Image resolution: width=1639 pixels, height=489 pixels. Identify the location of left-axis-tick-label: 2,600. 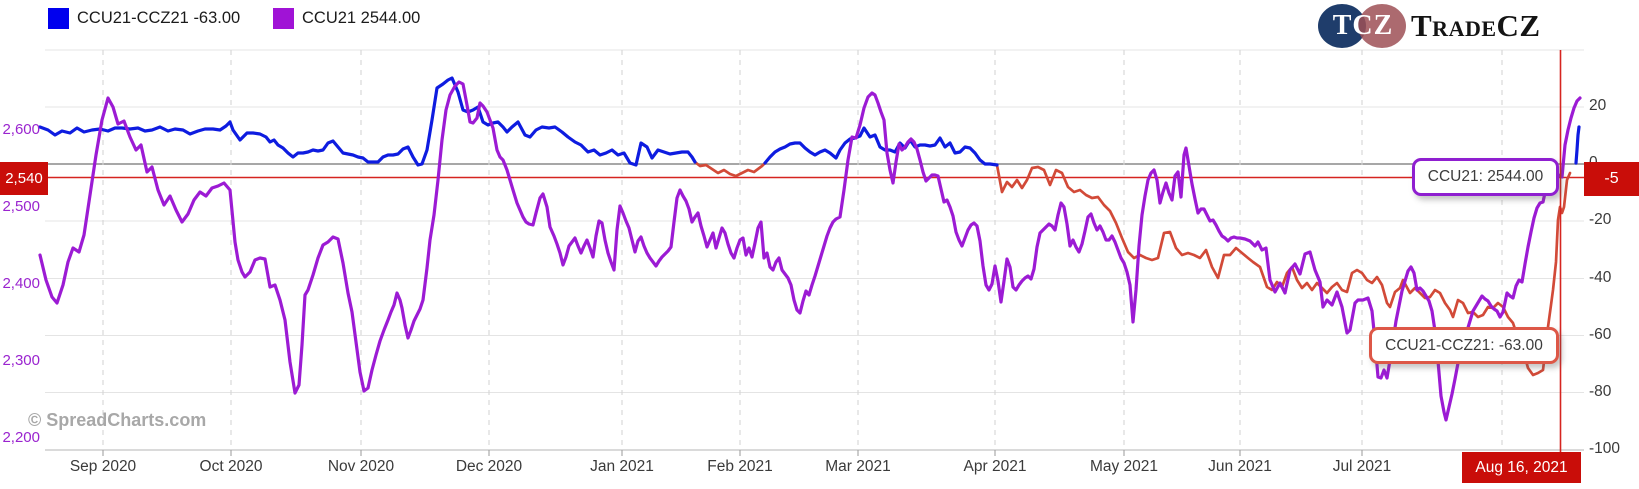
(21, 129).